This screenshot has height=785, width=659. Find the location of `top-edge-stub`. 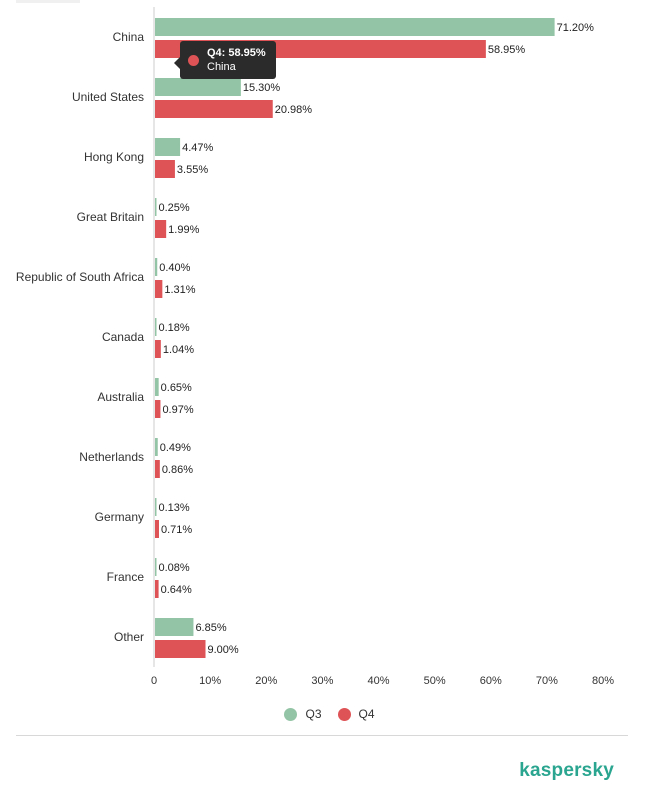

top-edge-stub is located at coordinates (48, 1).